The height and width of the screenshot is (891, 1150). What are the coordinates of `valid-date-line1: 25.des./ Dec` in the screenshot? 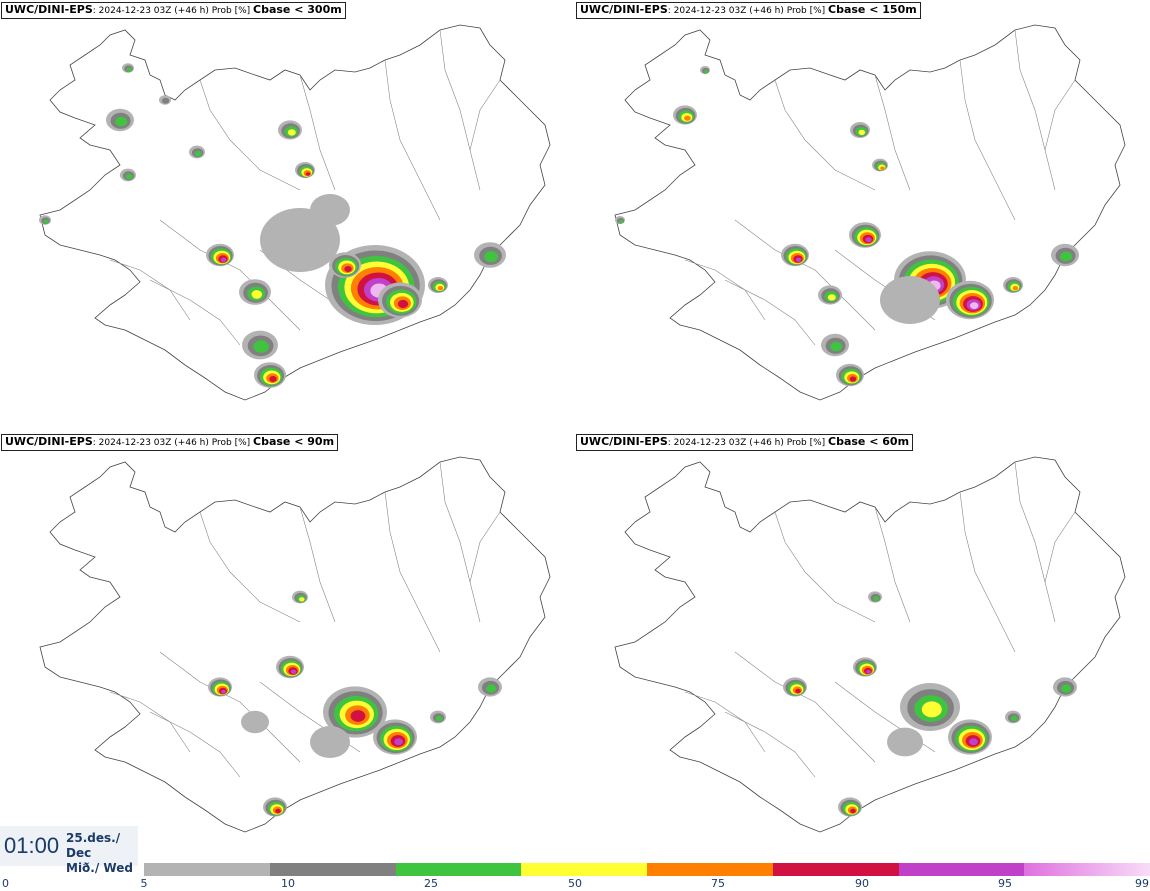 It's located at (93, 845).